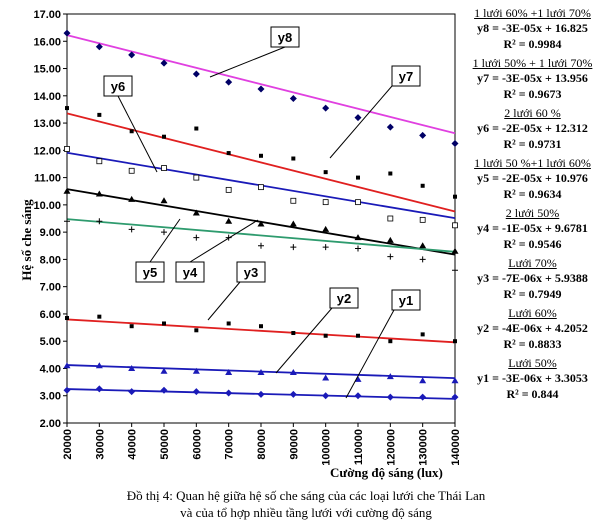 The image size is (612, 525). What do you see at coordinates (532, 194) in the screenshot?
I see `equation-r2: R² = 0.9634` at bounding box center [532, 194].